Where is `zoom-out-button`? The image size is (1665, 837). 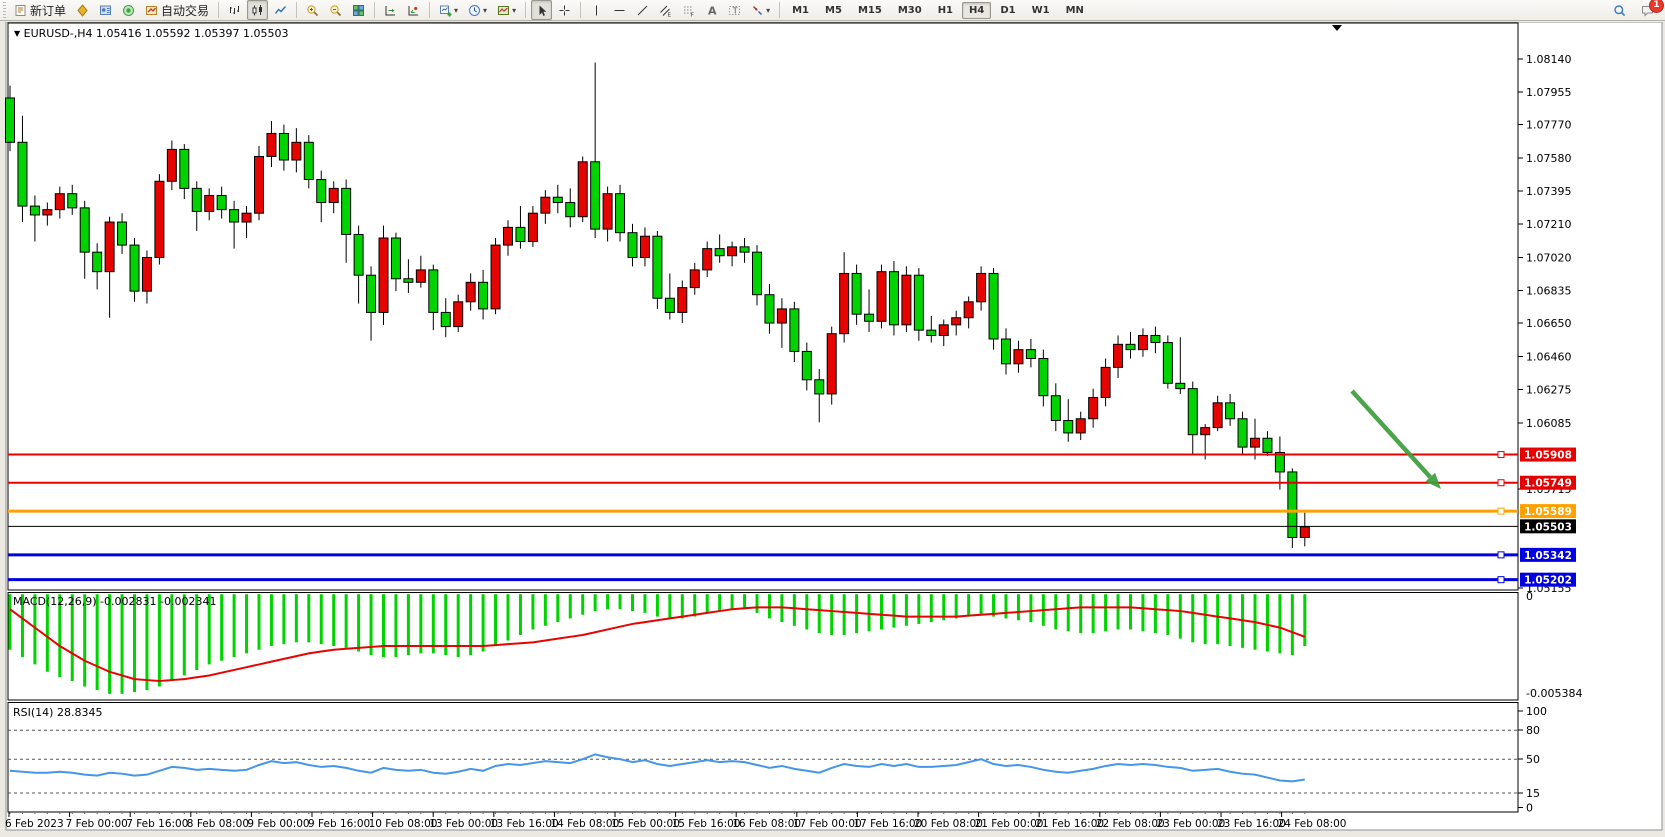
zoom-out-button is located at coordinates (335, 10).